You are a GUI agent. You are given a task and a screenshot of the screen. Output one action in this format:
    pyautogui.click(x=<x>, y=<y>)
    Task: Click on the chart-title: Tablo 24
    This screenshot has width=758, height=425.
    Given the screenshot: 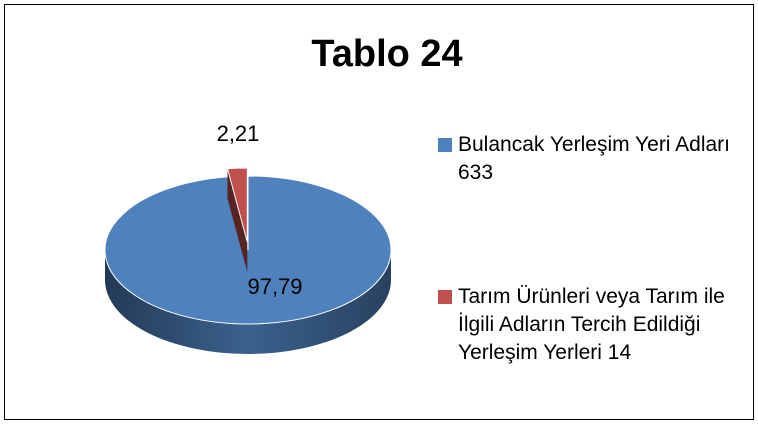 What is the action you would take?
    pyautogui.click(x=386, y=54)
    